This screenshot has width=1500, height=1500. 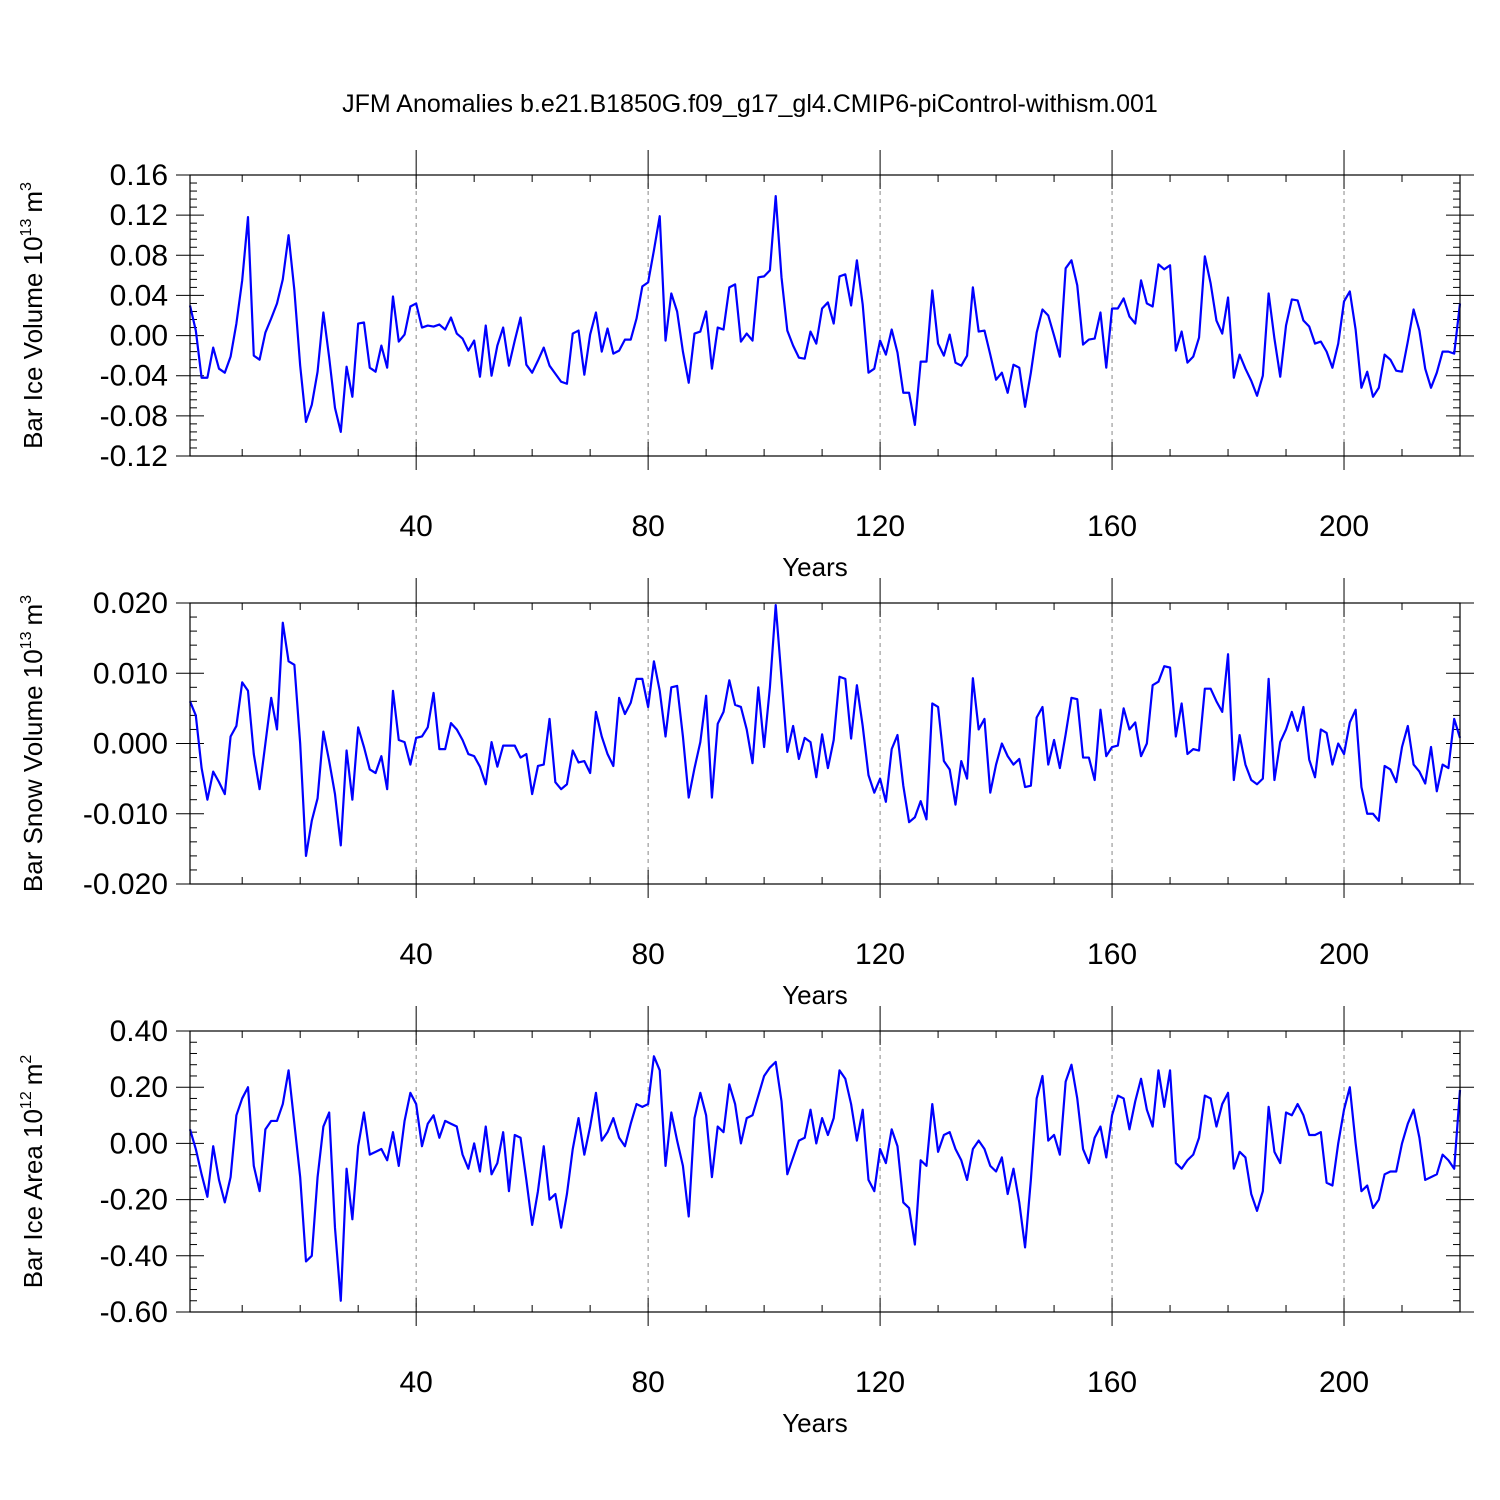 I want to click on bar-ice-volume-y-tick-label: 0.12, so click(x=139, y=215).